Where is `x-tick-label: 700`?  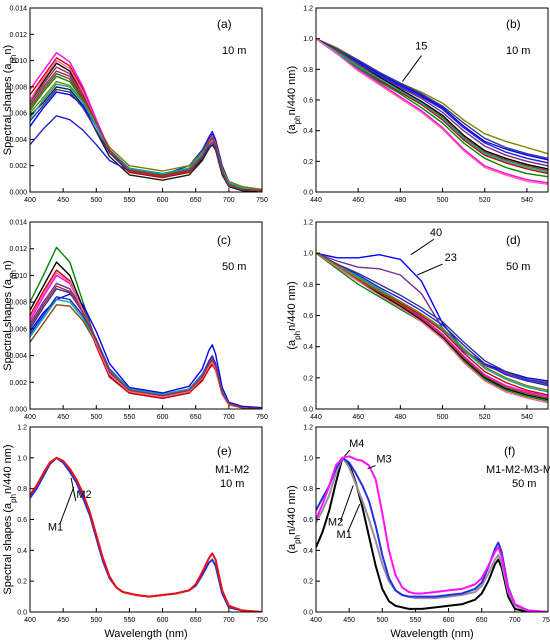 x-tick-label: 700 is located at coordinates (229, 200).